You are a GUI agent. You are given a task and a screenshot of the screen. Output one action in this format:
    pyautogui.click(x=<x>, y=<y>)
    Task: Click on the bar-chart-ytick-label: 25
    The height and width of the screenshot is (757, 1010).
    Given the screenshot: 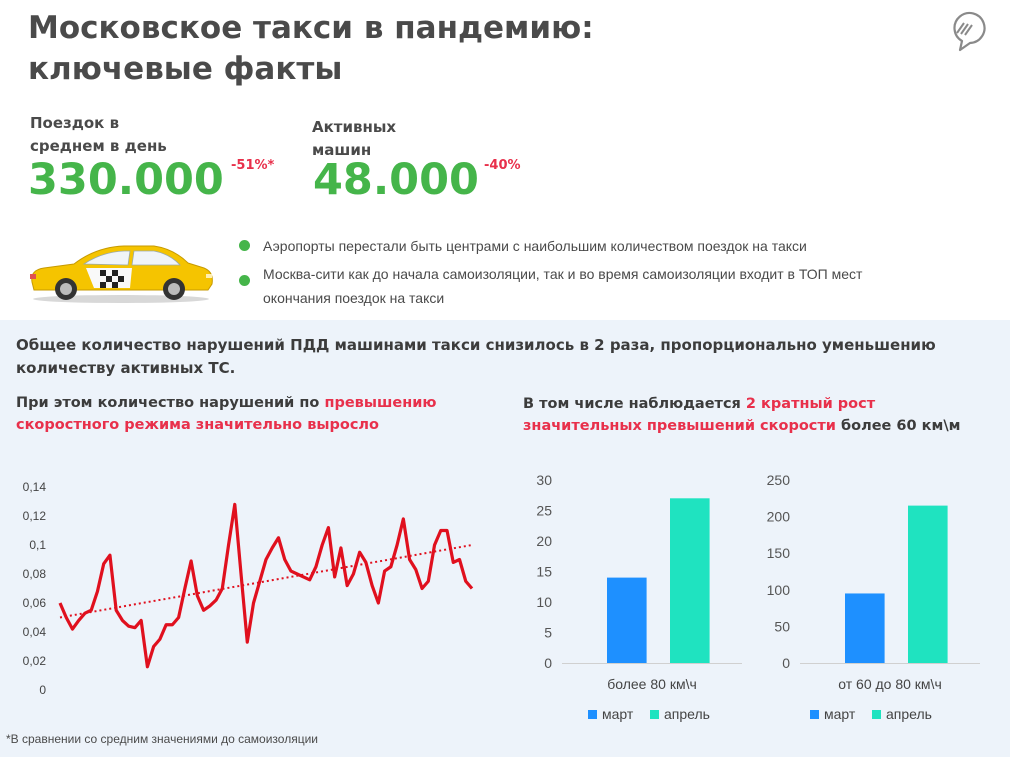 What is the action you would take?
    pyautogui.click(x=544, y=511)
    